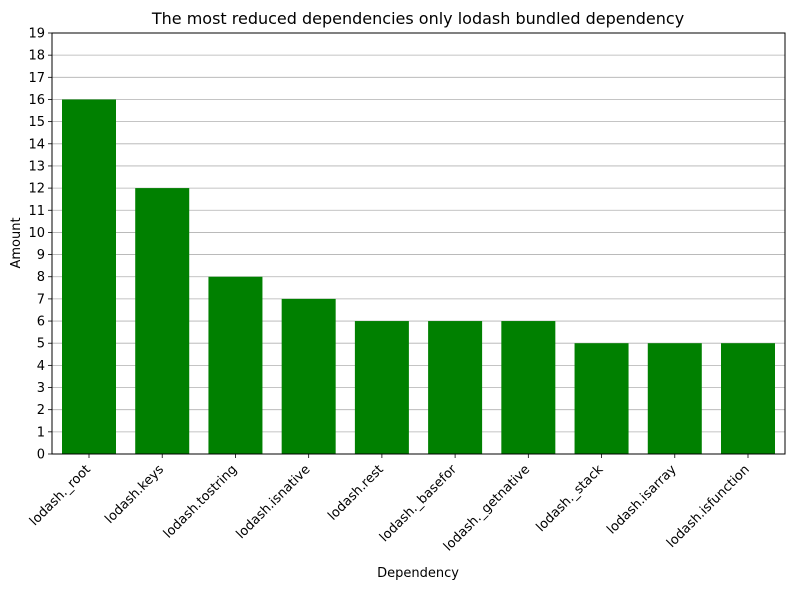 The height and width of the screenshot is (594, 790). Describe the element at coordinates (36, 78) in the screenshot. I see `y-tick-label: 17` at that location.